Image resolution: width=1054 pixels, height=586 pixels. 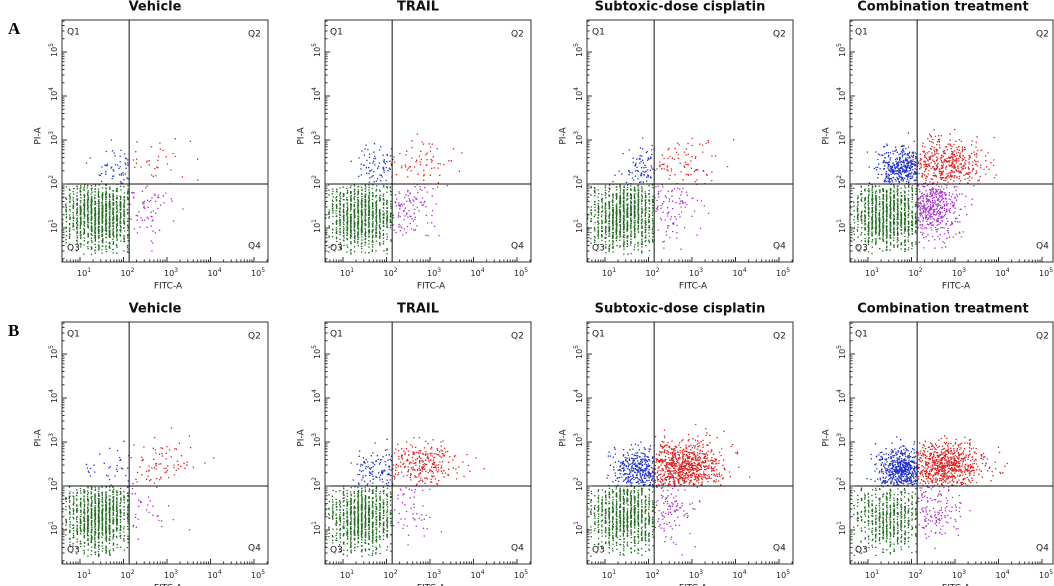 I want to click on row-label: A, so click(x=14, y=28).